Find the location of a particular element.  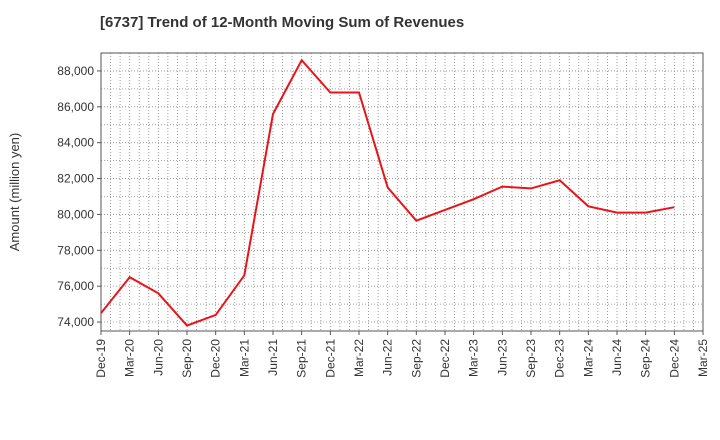

x-tick-label: Mar-22 is located at coordinates (359, 358).